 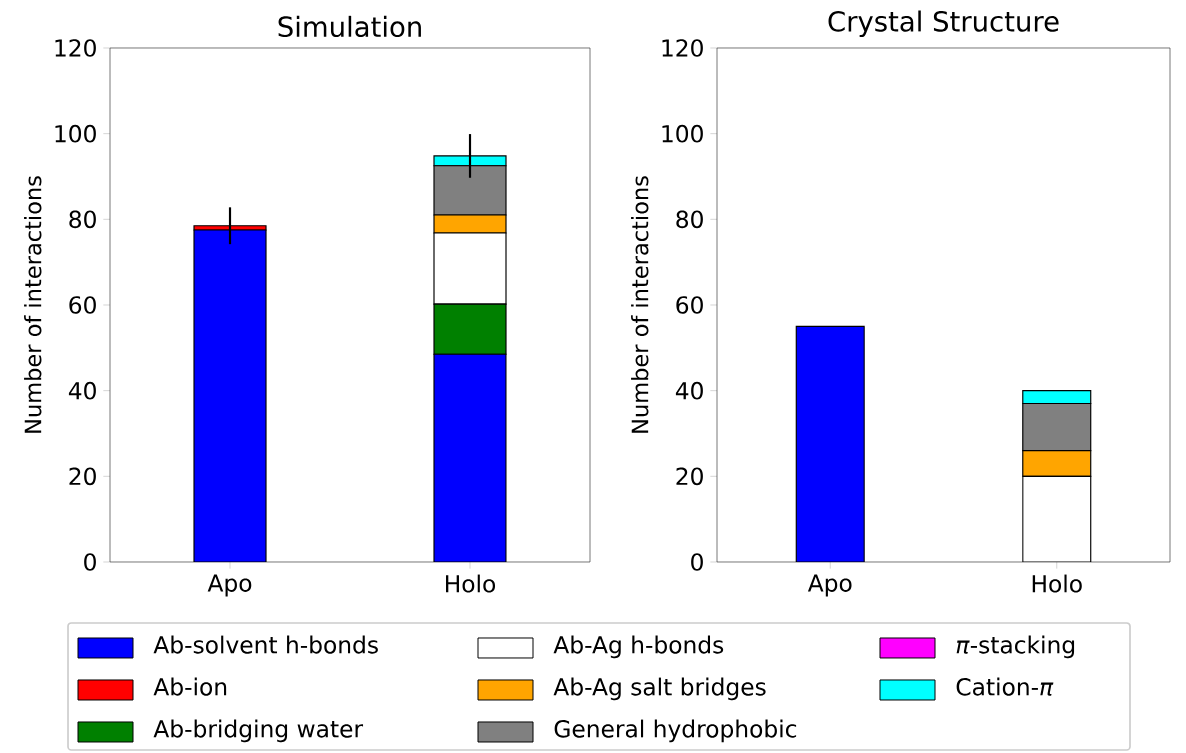 What do you see at coordinates (265, 644) in the screenshot?
I see `legend-label: Ab-solvent h-bonds` at bounding box center [265, 644].